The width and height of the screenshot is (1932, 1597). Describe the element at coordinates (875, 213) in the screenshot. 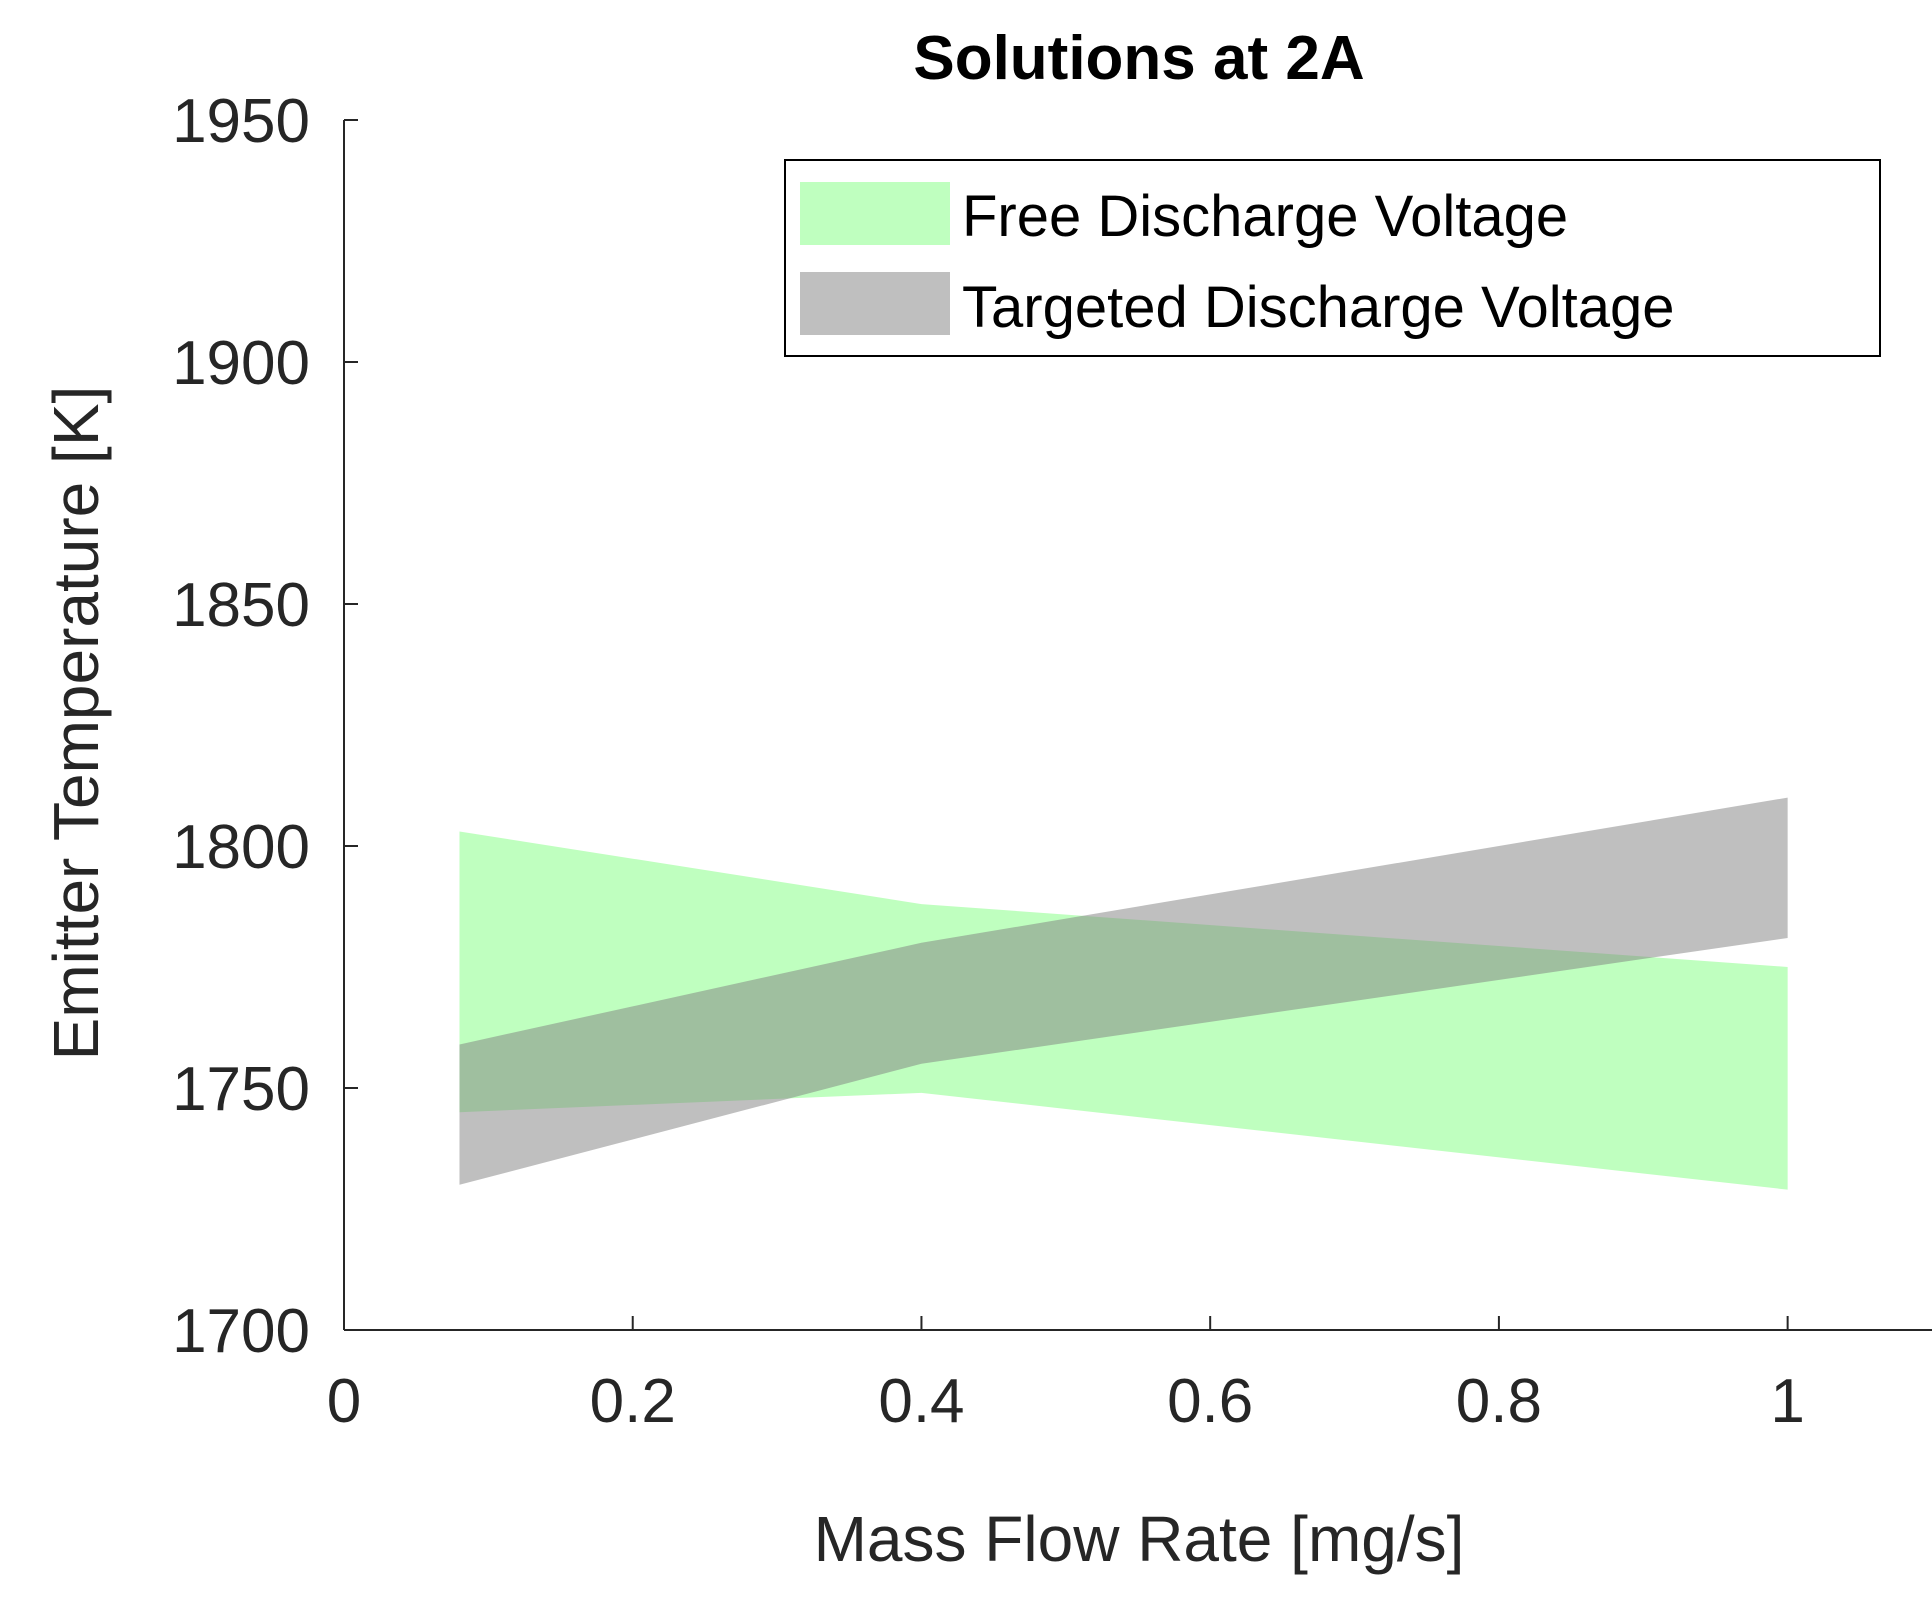

I see `legend-swatch-free-discharge-voltage` at that location.